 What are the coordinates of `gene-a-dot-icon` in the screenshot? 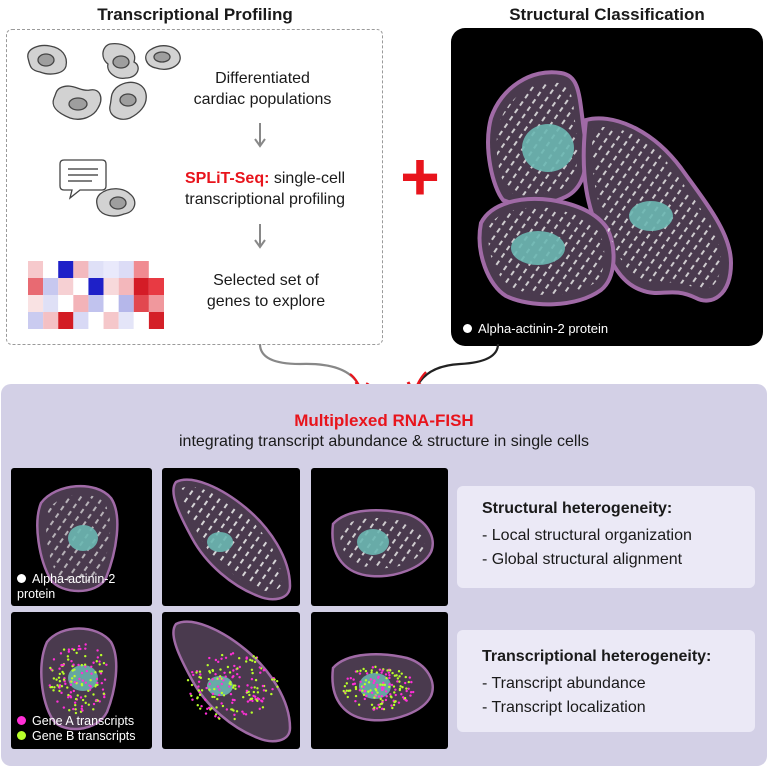 It's located at (21, 721).